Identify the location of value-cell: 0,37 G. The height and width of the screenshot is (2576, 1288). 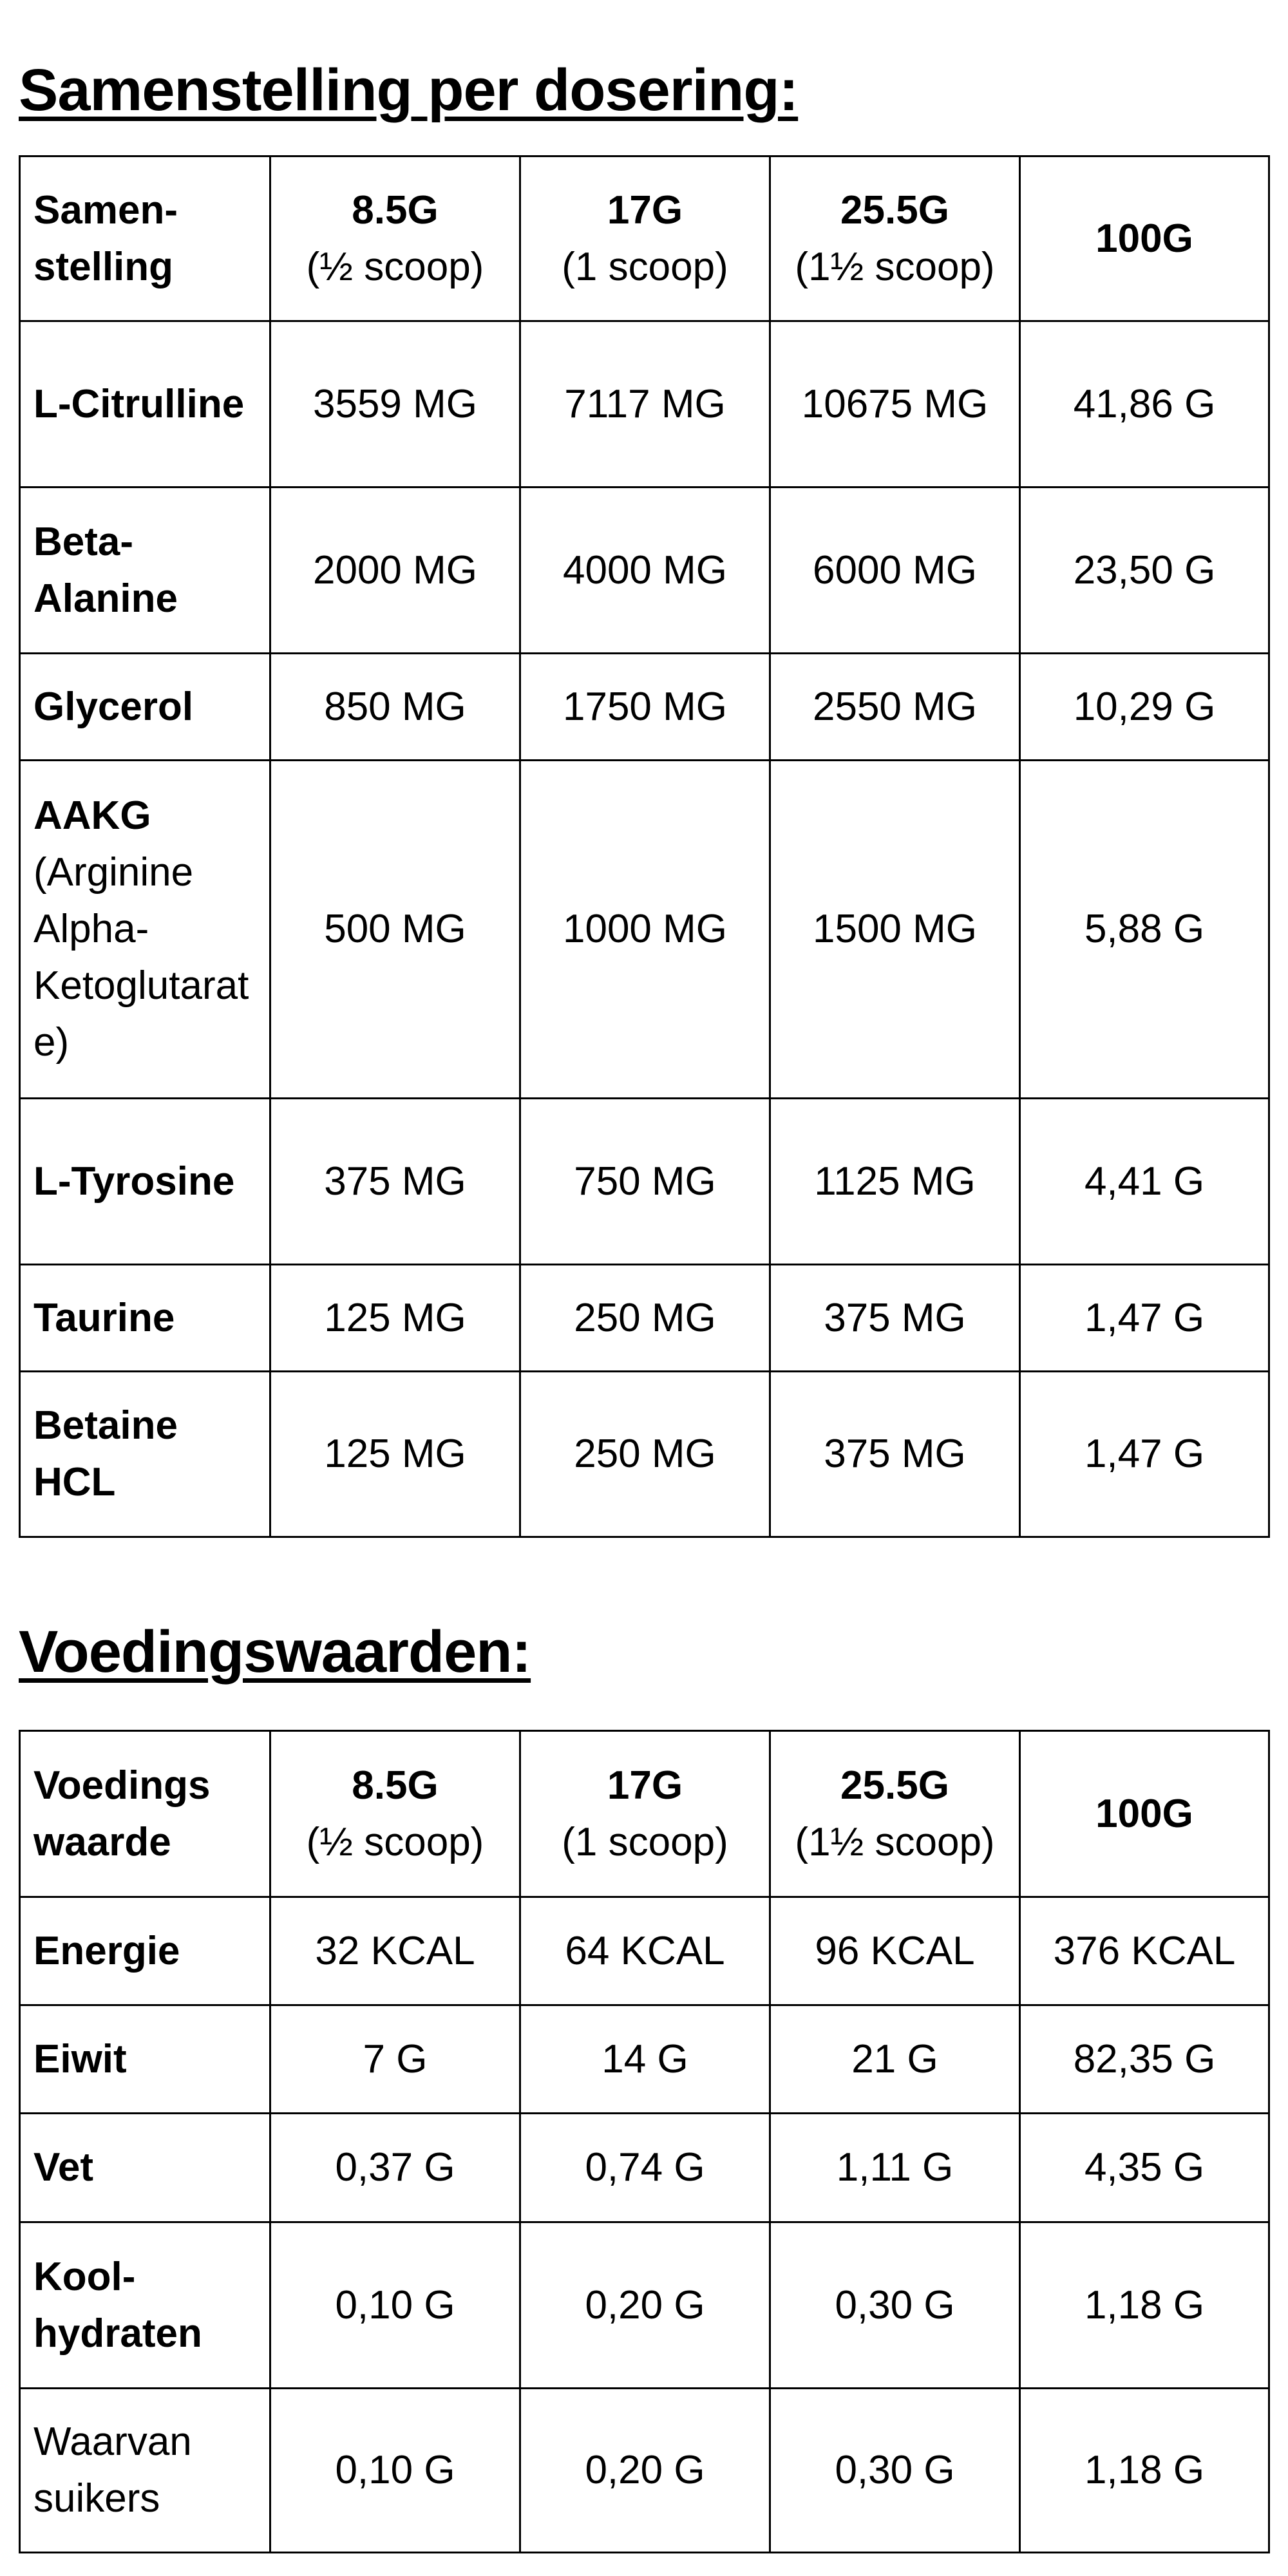
(395, 2167).